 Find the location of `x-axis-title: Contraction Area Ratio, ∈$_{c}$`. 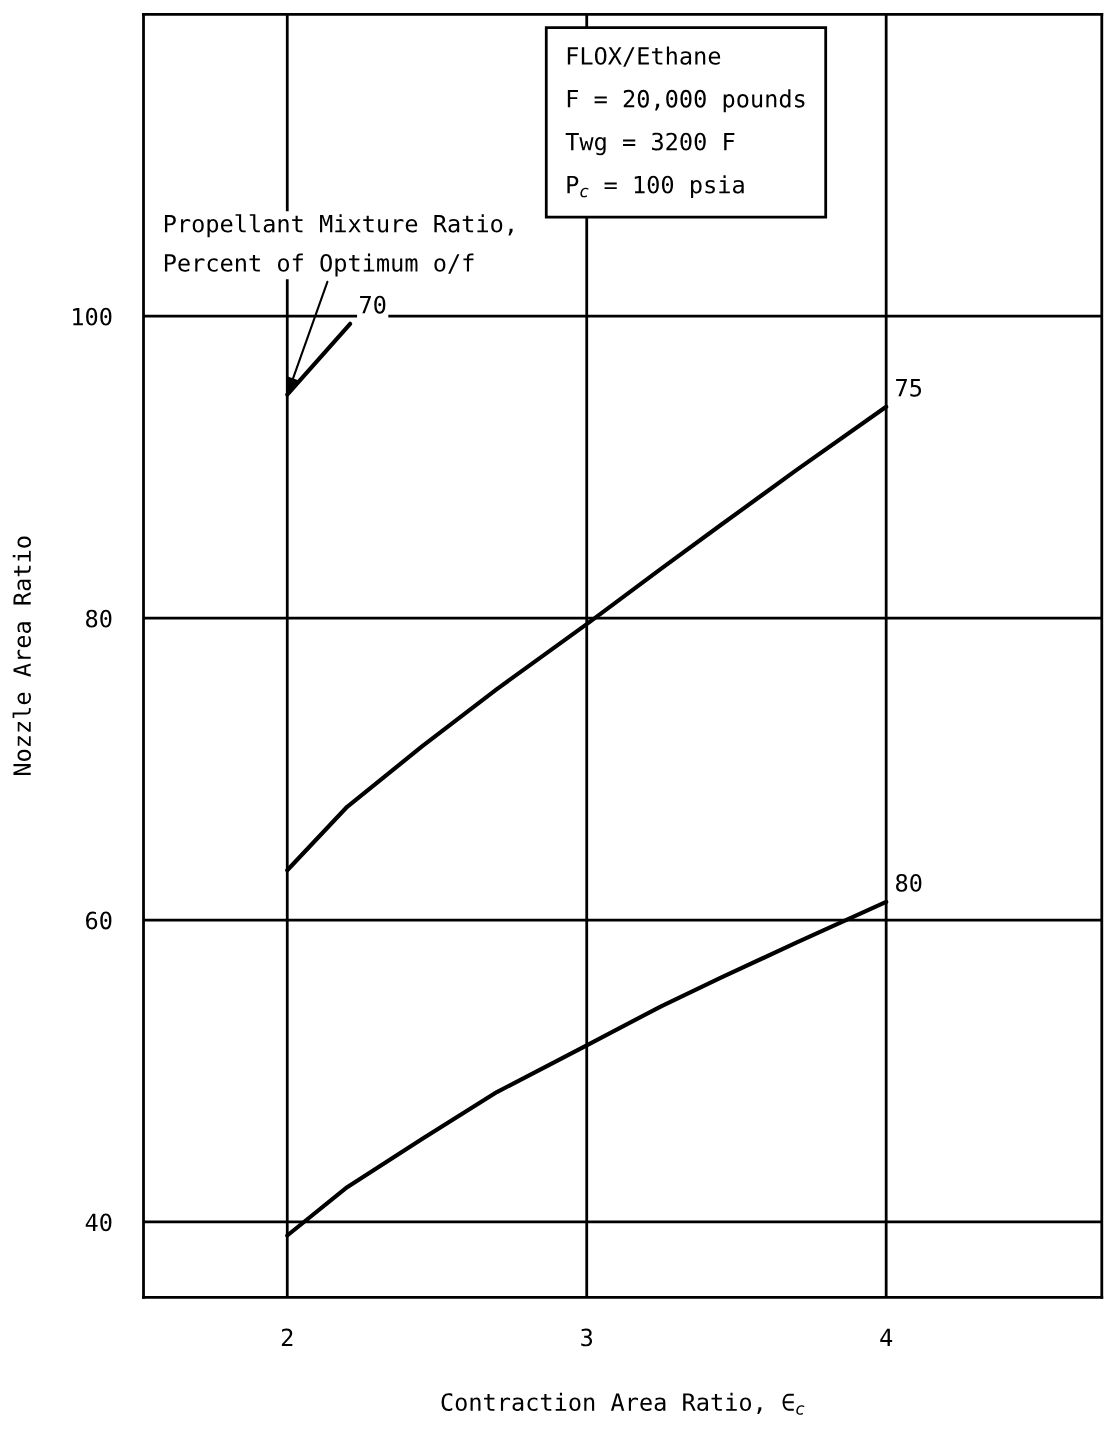

x-axis-title: Contraction Area Ratio, ∈$_{c}$ is located at coordinates (623, 1403).